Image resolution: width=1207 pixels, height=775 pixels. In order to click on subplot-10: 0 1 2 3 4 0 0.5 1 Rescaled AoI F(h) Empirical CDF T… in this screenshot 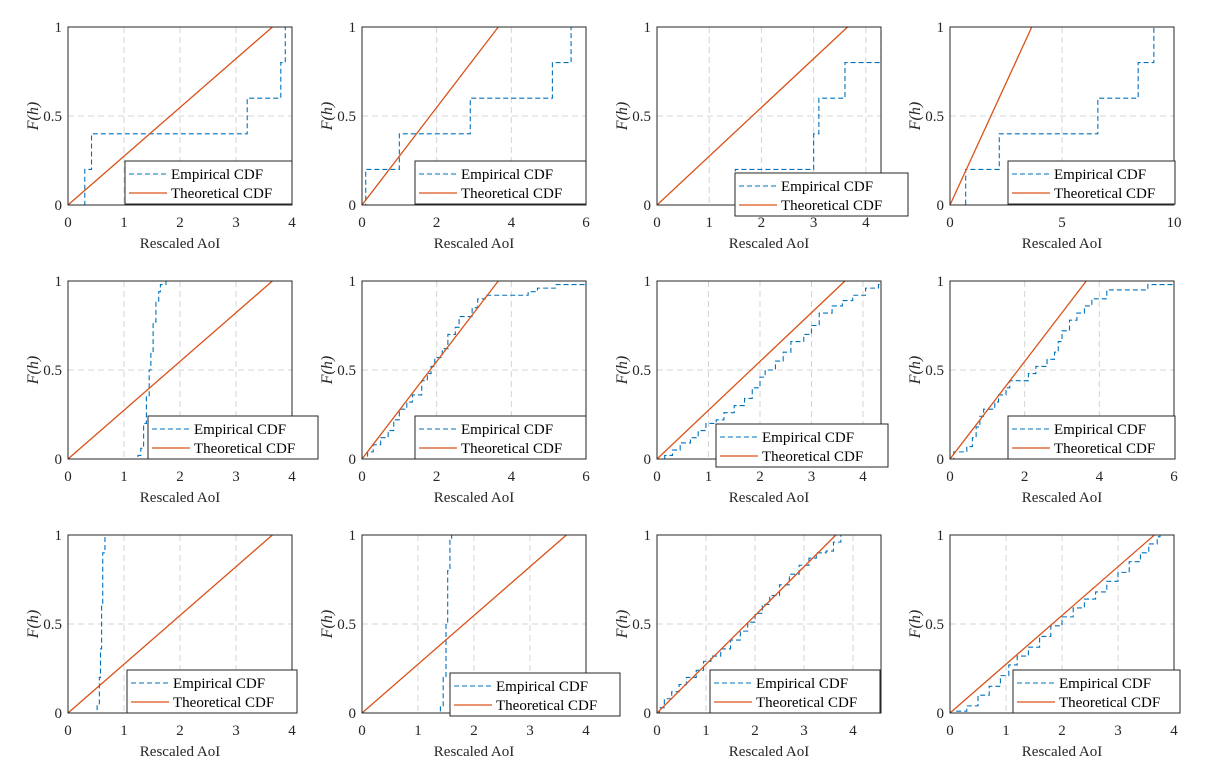, I will do `click(470, 644)`.